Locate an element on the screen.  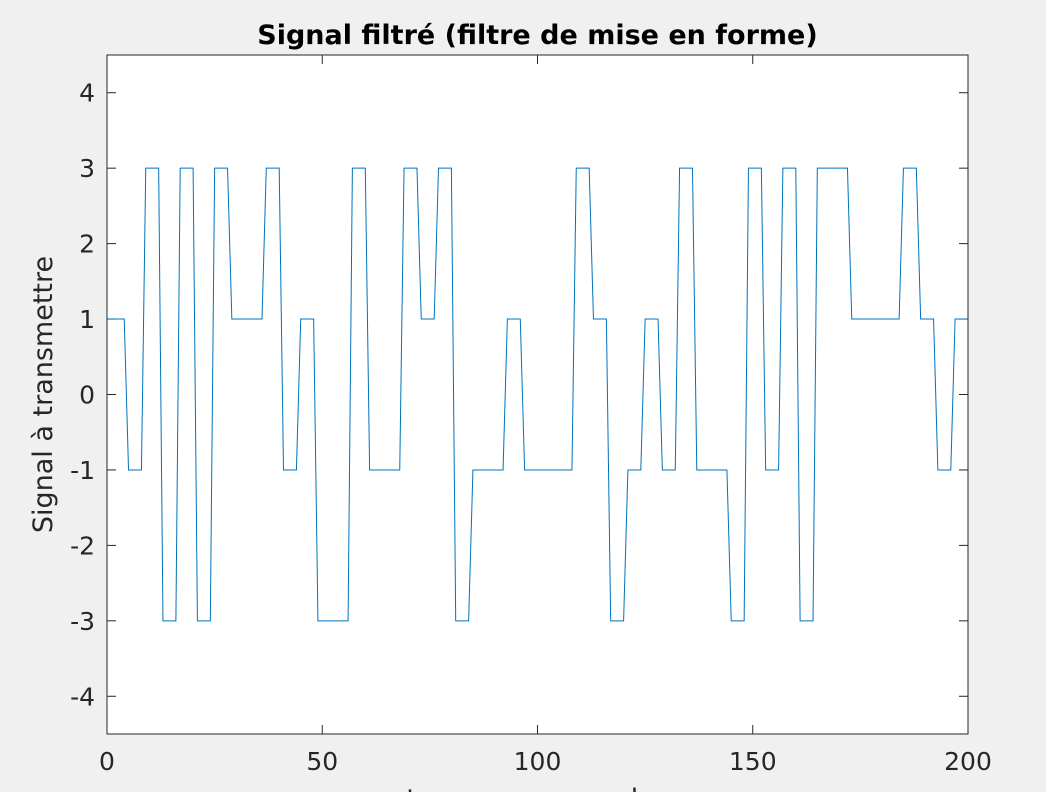
x-axis-label: temps en secondes is located at coordinates (537, 788).